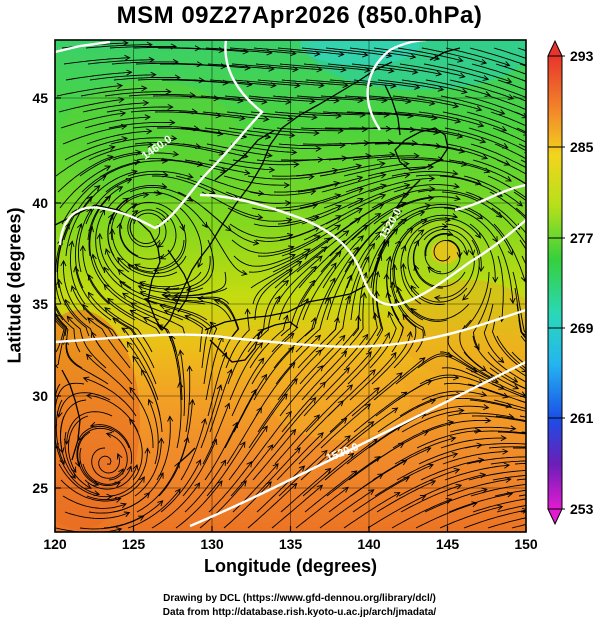 The image size is (599, 625). What do you see at coordinates (40, 98) in the screenshot?
I see `y-tick-label: 45` at bounding box center [40, 98].